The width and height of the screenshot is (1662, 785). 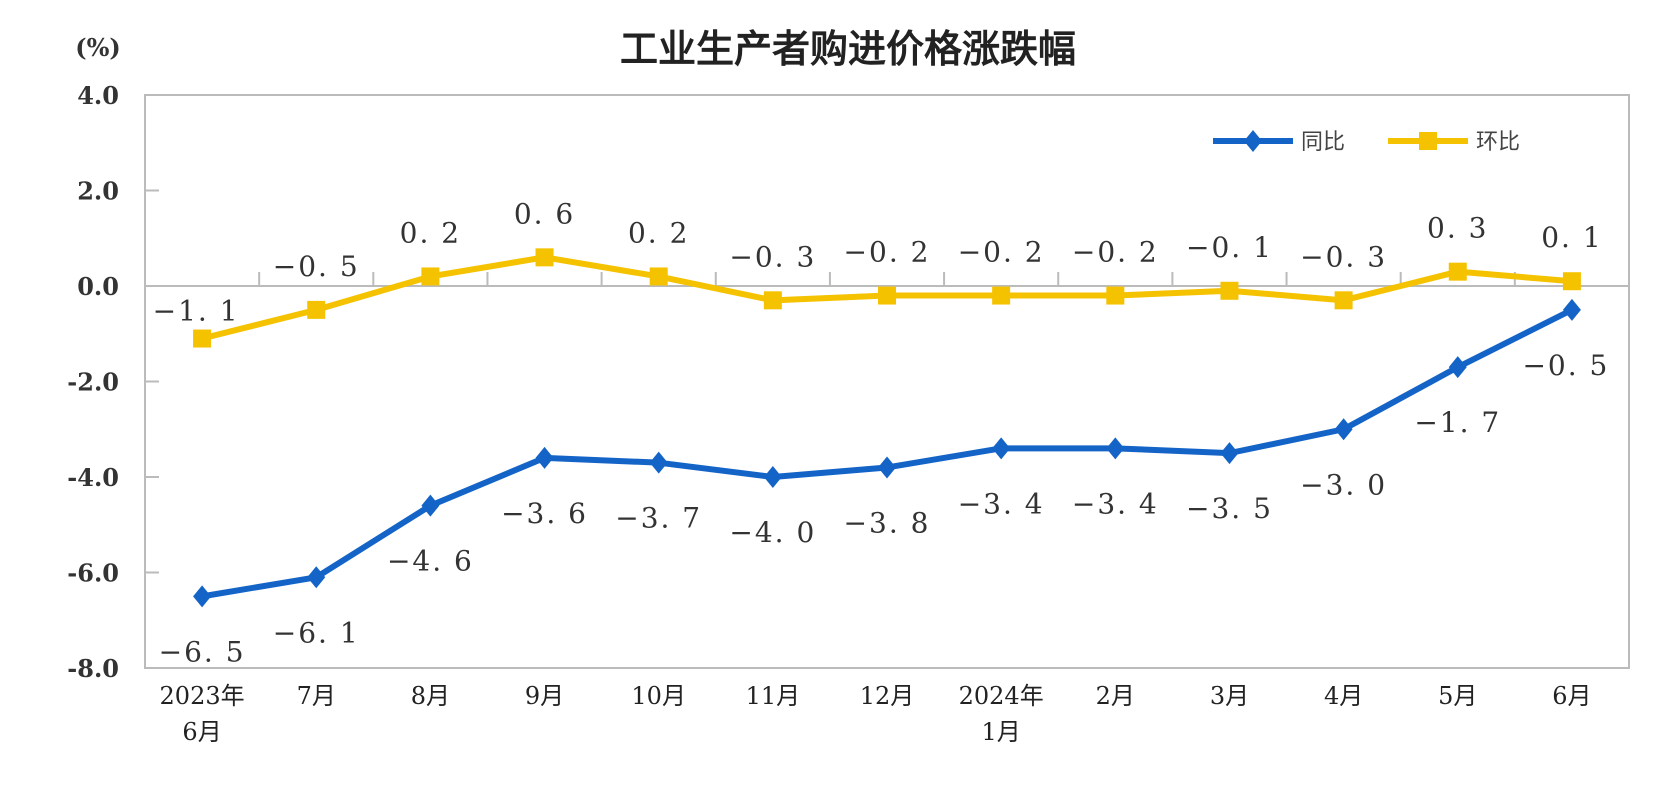 I want to click on x-tick-label: 8月, so click(x=430, y=696).